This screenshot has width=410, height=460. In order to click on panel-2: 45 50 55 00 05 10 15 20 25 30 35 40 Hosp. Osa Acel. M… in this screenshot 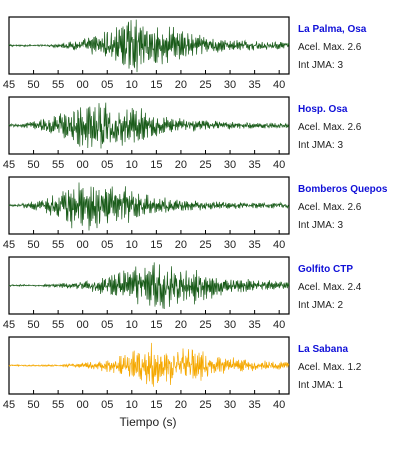, I will do `click(182, 133)`.